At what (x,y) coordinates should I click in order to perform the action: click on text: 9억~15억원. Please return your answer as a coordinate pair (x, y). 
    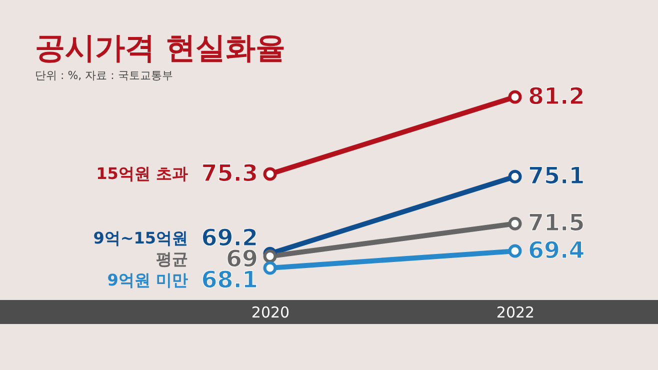
    Looking at the image, I should click on (140, 238).